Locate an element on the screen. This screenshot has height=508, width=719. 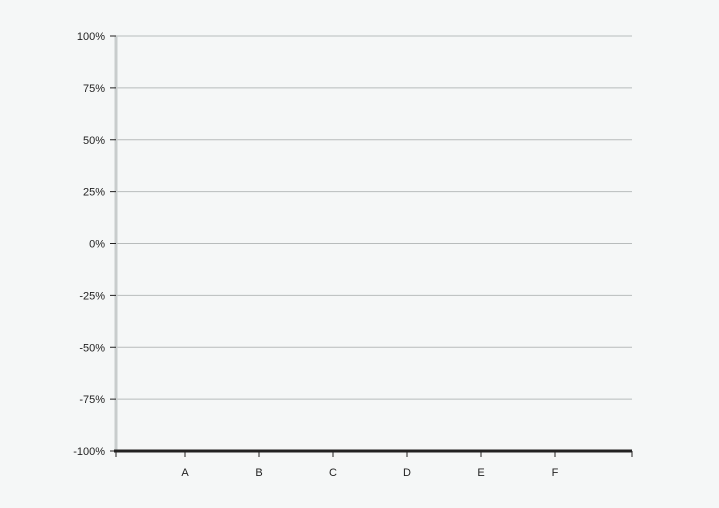
y-tick-label: 25% is located at coordinates (94, 193).